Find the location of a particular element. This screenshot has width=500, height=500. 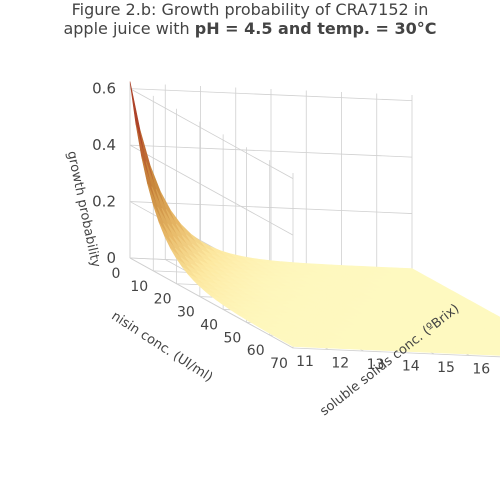

z-tick-label: 0.2 is located at coordinates (104, 202).